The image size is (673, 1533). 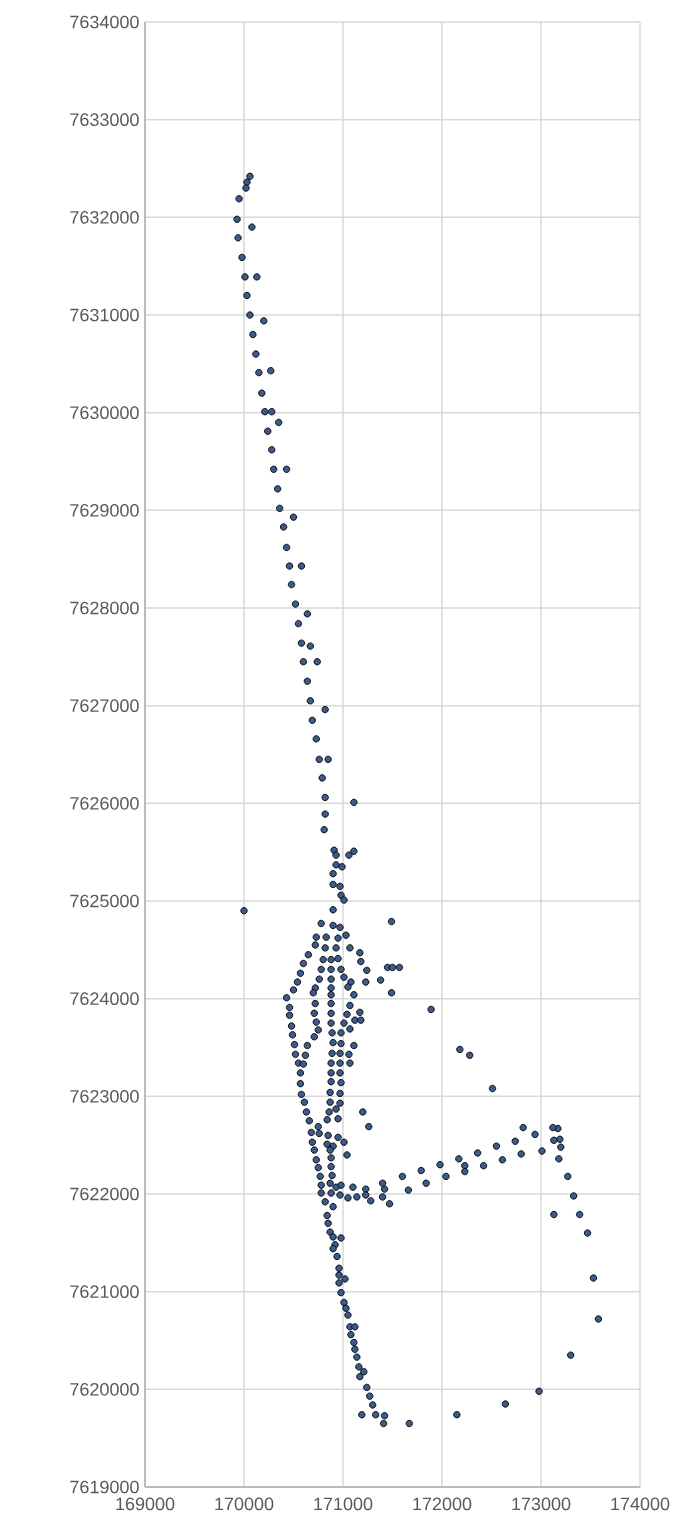 What do you see at coordinates (104, 1194) in the screenshot?
I see `y-tick-label: 7622000` at bounding box center [104, 1194].